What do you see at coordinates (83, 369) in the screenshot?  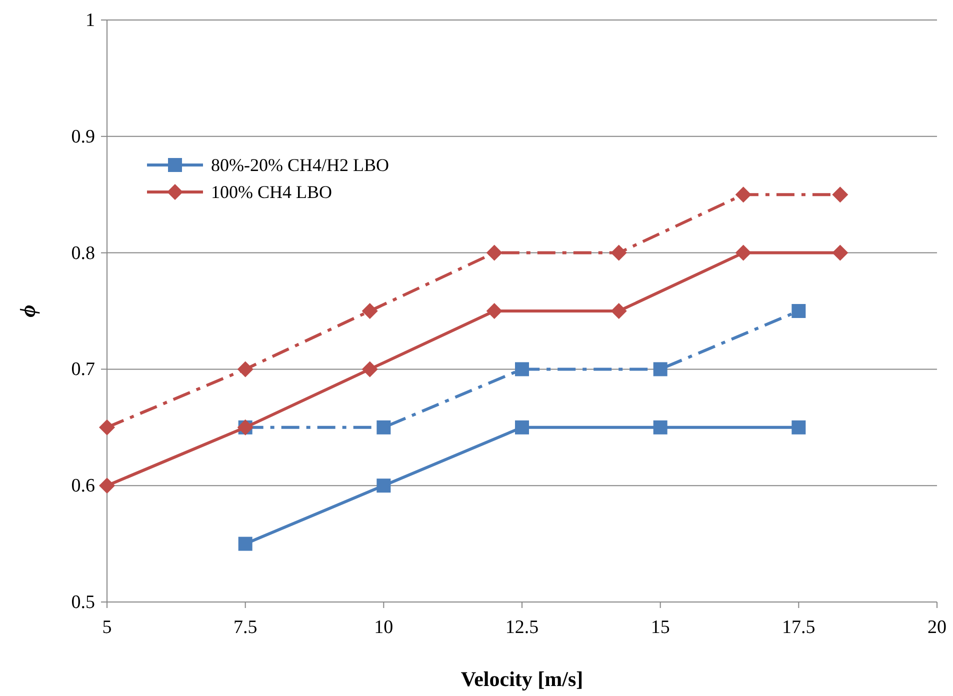 I see `y-tick-label: 0.7` at bounding box center [83, 369].